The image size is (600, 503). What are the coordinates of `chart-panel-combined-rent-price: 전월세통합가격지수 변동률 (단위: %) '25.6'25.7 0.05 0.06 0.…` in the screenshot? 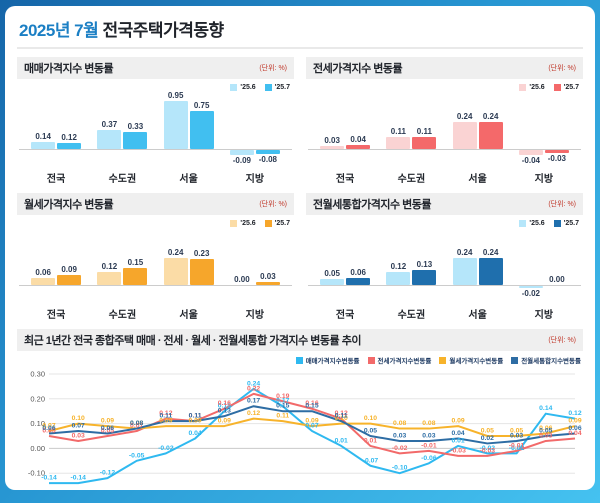 It's located at (444, 257).